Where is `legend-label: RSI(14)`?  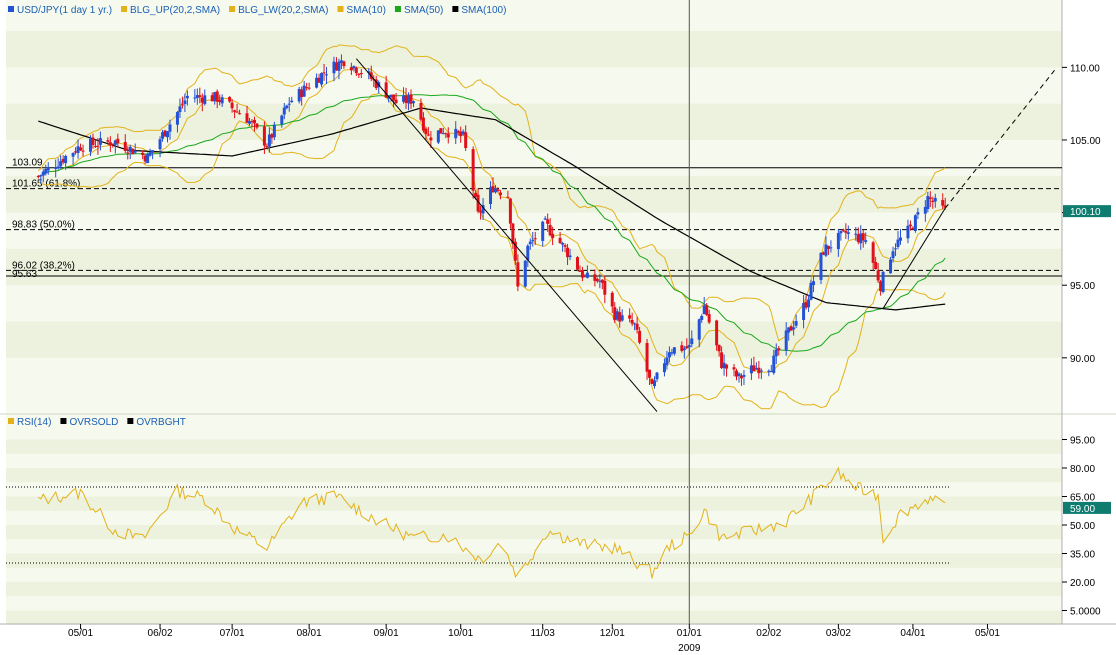 legend-label: RSI(14) is located at coordinates (34, 422).